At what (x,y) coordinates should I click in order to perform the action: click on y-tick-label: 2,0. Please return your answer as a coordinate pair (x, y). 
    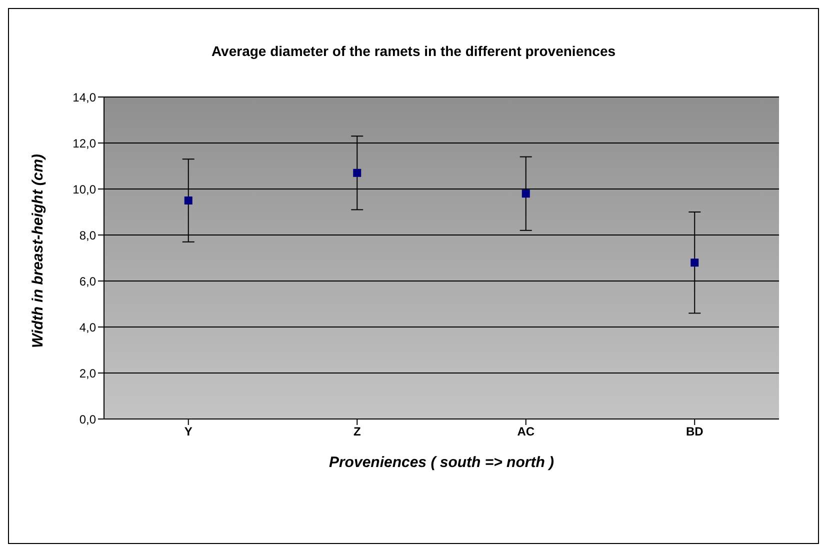
    Looking at the image, I should click on (87, 373).